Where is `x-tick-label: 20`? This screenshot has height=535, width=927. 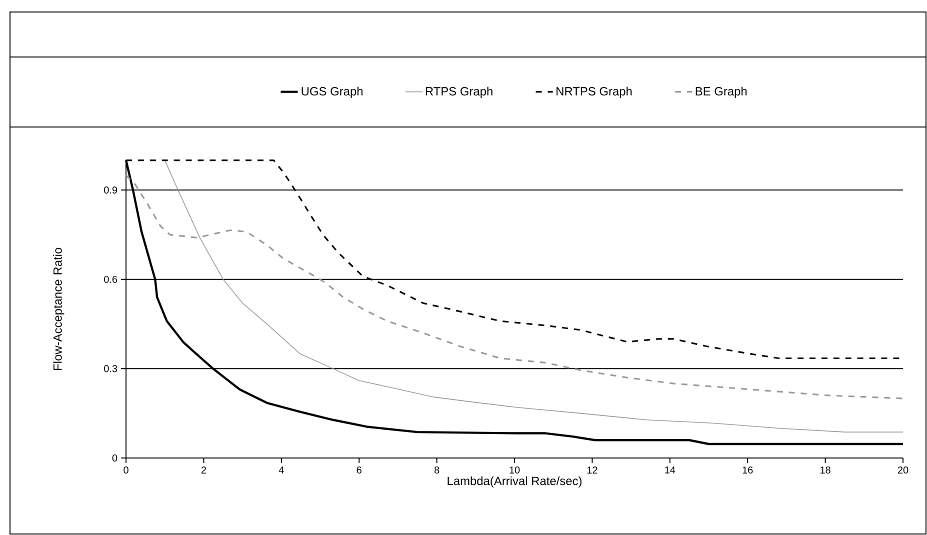 x-tick-label: 20 is located at coordinates (903, 470).